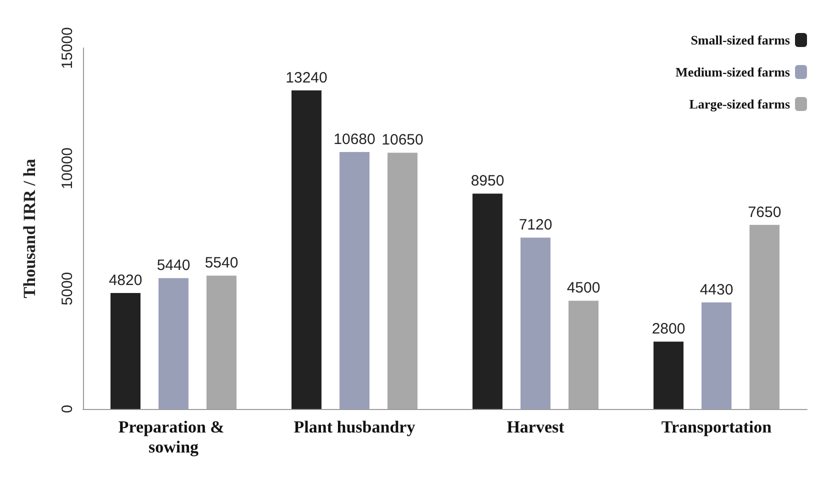 The image size is (830, 482). What do you see at coordinates (67, 409) in the screenshot?
I see `y-tick-label: 0` at bounding box center [67, 409].